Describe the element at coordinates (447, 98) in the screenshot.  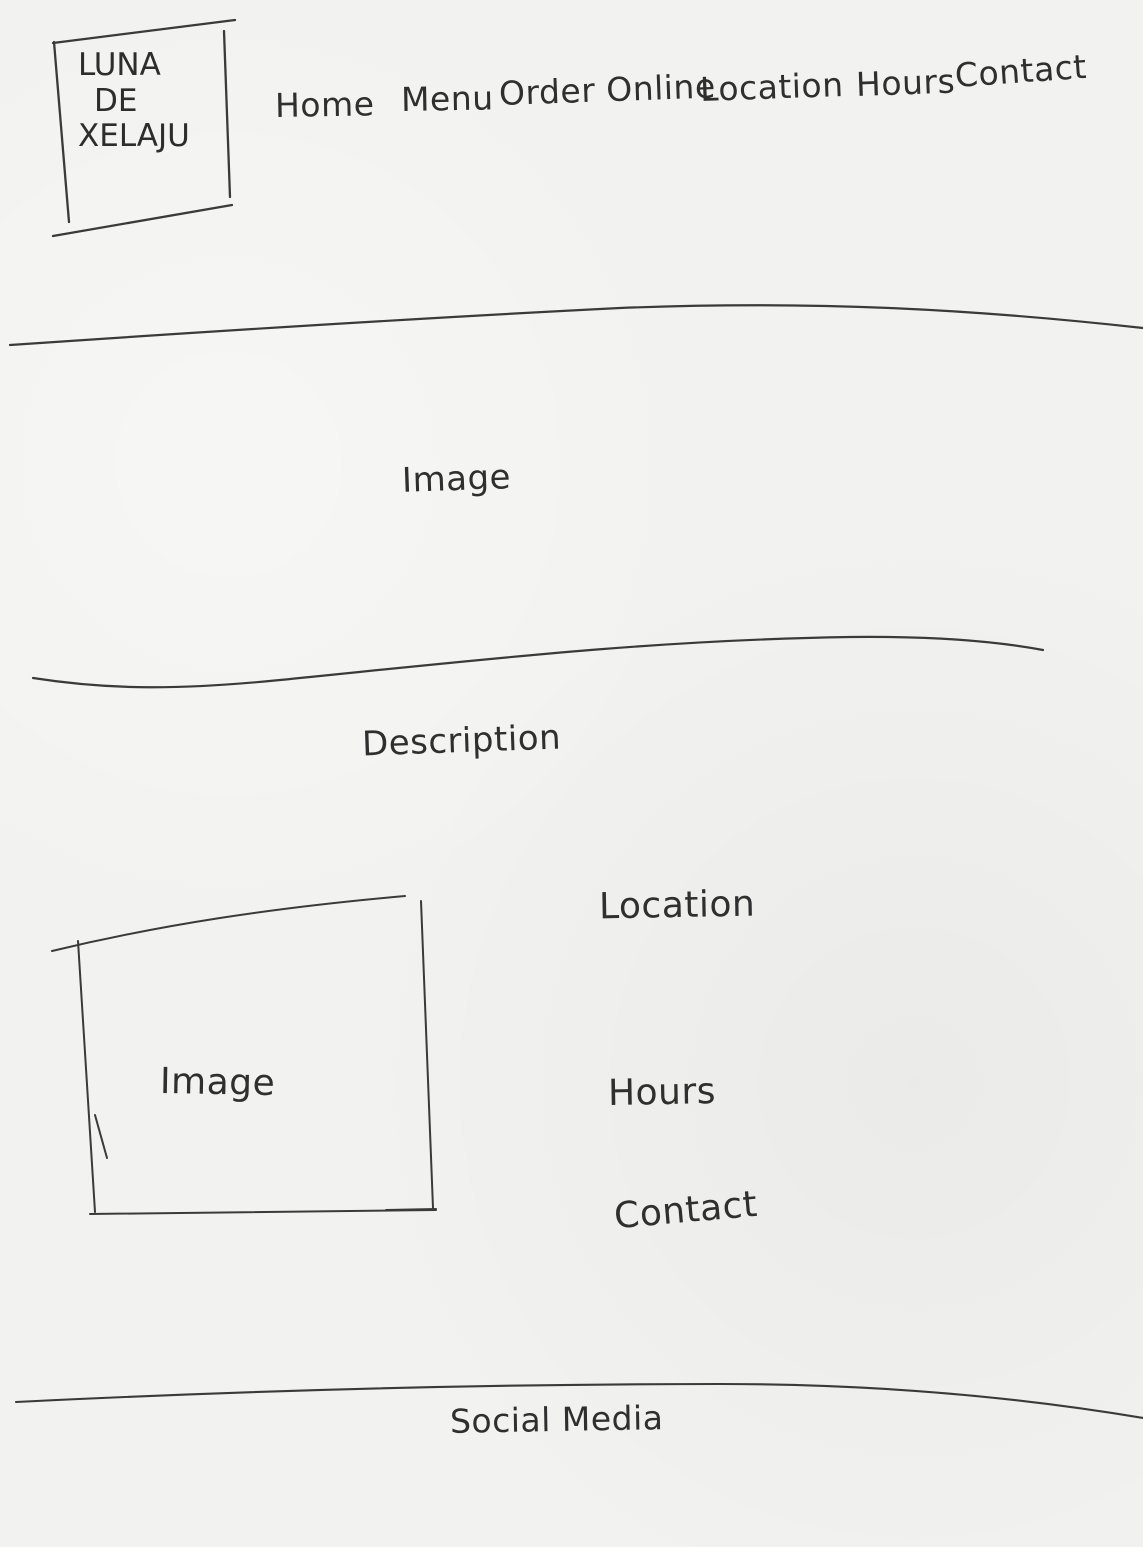
I see `nav-menu-link: Menu` at that location.